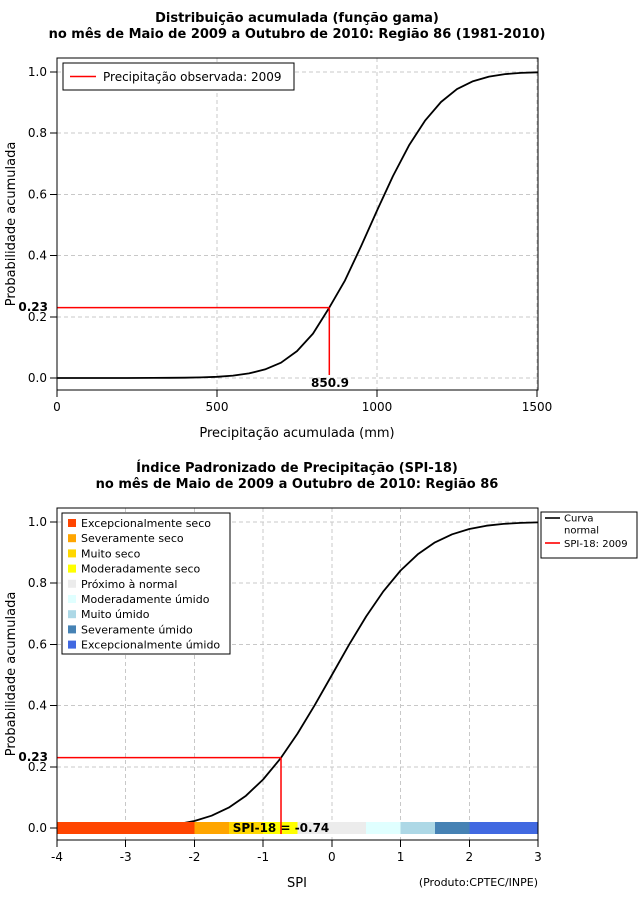  I want to click on x-tick-label: 500, so click(217, 407).